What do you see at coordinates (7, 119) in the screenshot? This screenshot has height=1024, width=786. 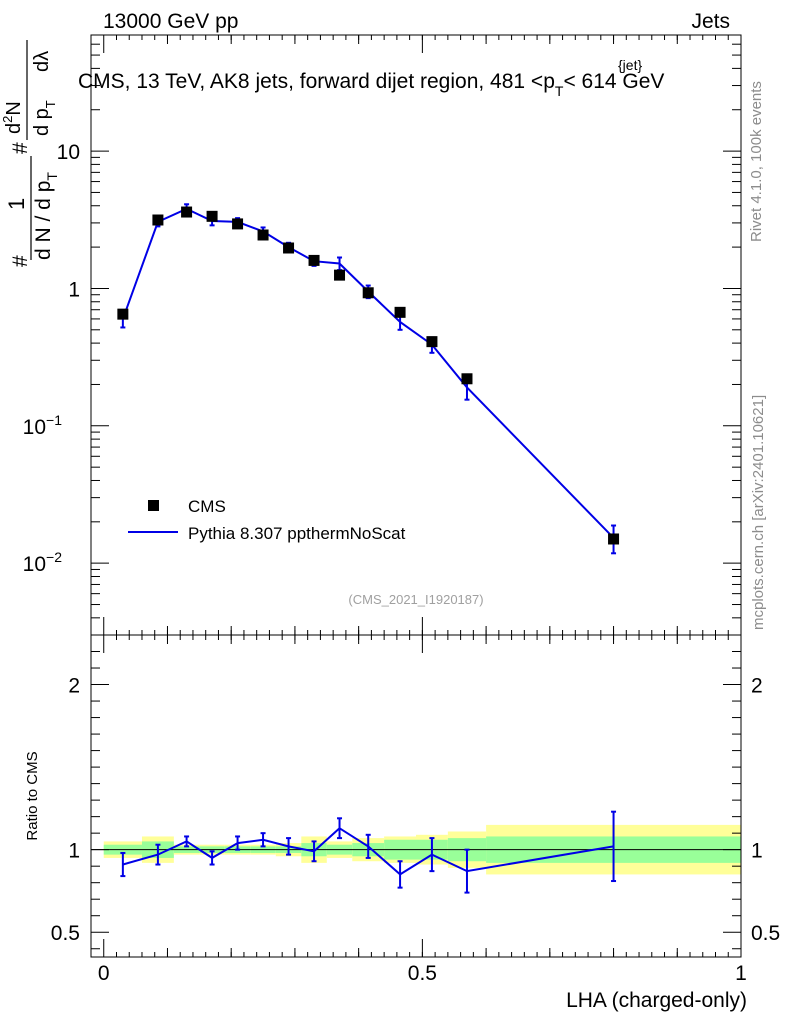 I see `ylabel-d2n-sup: 2` at bounding box center [7, 119].